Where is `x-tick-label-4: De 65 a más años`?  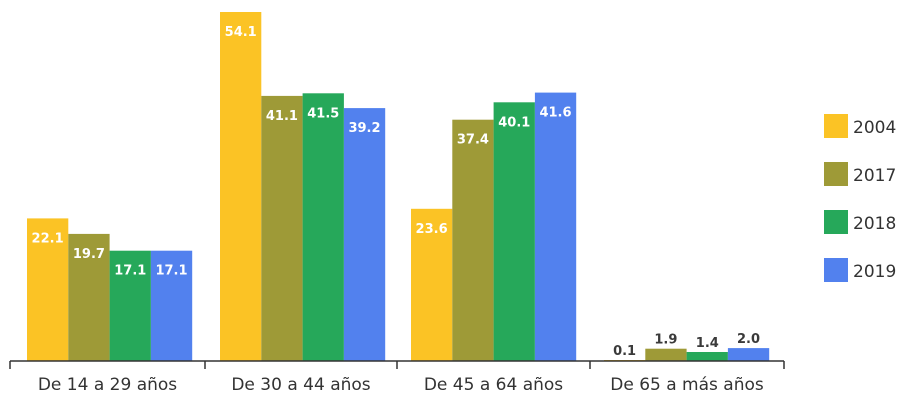 x-tick-label-4: De 65 a más años is located at coordinates (687, 384).